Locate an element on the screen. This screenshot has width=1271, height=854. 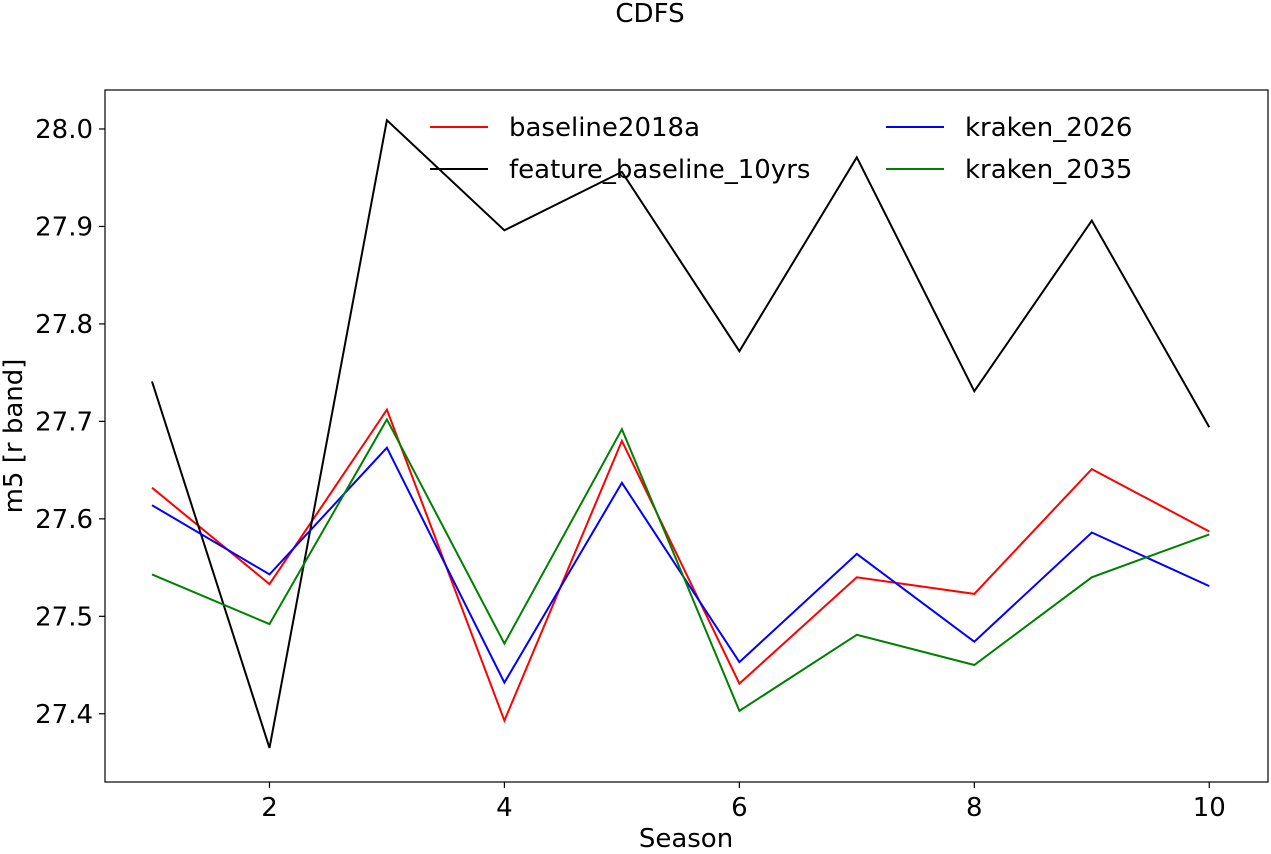
chart-title: CDFS is located at coordinates (649, 14).